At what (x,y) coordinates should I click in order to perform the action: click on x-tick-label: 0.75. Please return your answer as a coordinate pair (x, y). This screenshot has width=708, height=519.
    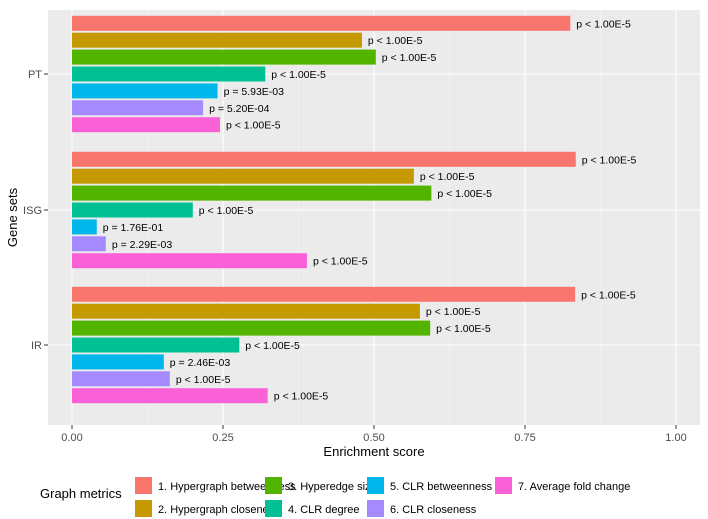
    Looking at the image, I should click on (524, 438).